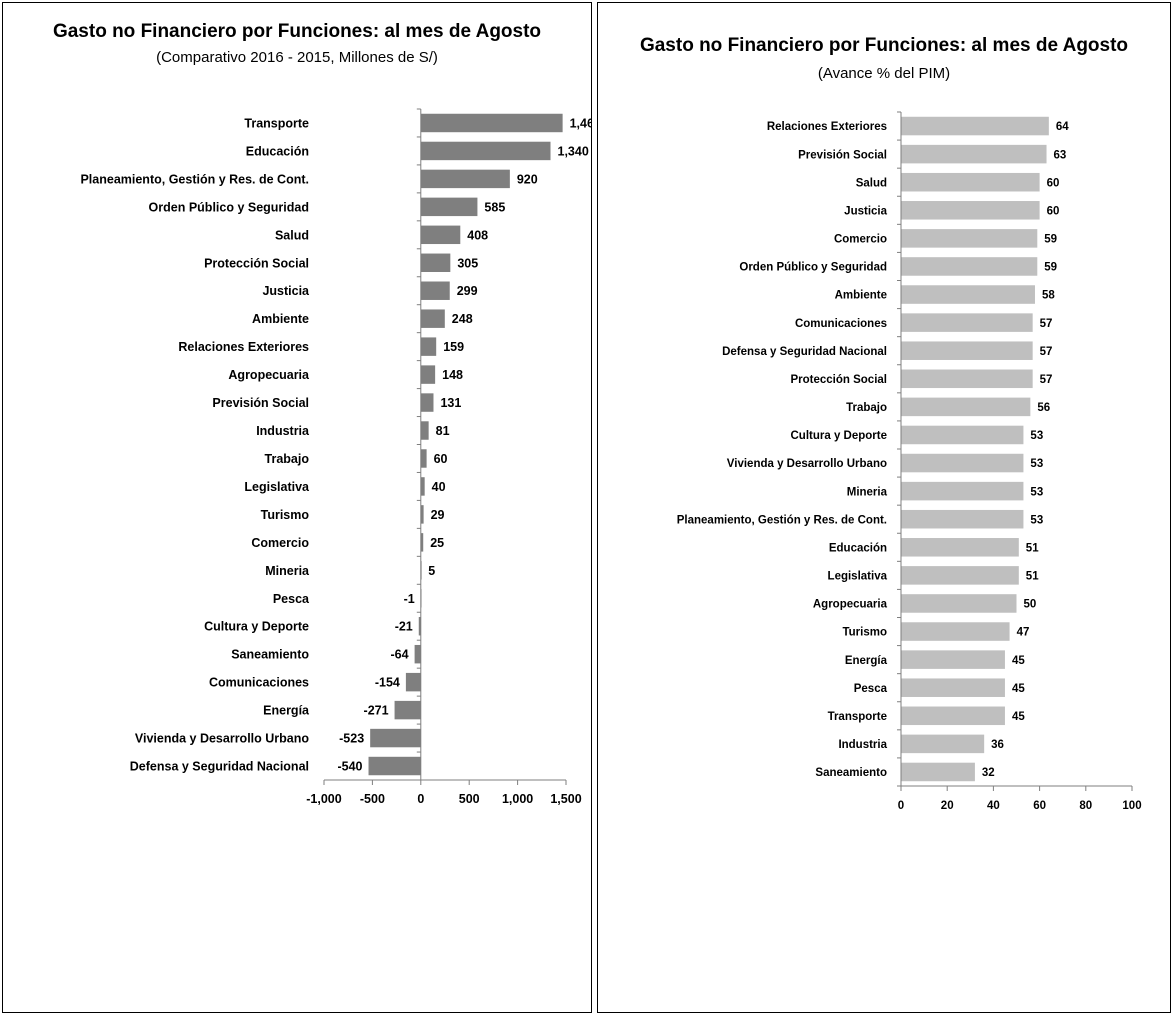 This screenshot has width=1173, height=1015. What do you see at coordinates (527, 179) in the screenshot?
I see `data-label: 920` at bounding box center [527, 179].